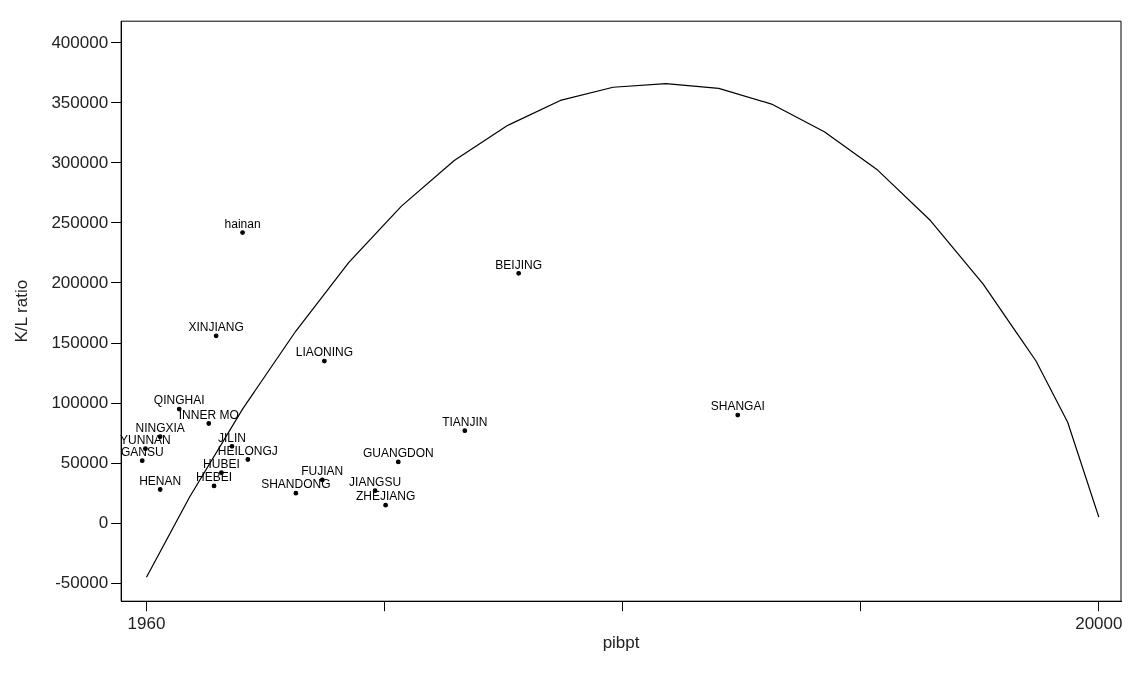 This screenshot has width=1135, height=673. Describe the element at coordinates (242, 223) in the screenshot. I see `data-label: hainan` at that location.